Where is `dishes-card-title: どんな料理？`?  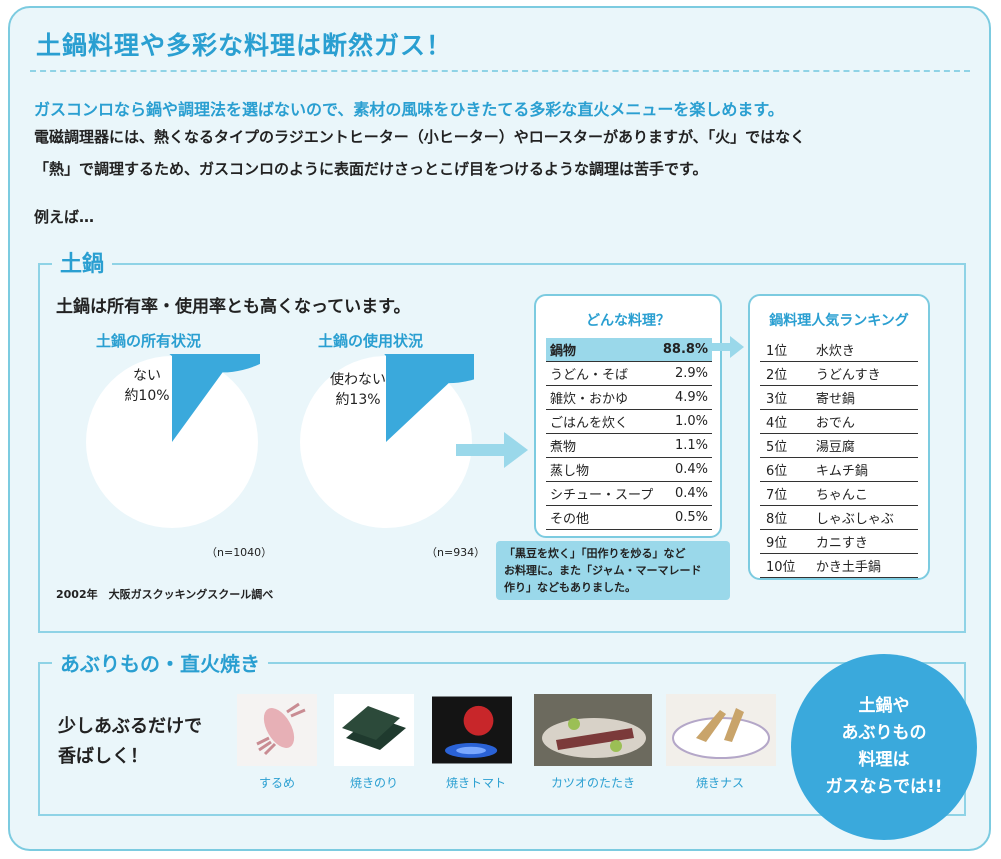 dishes-card-title: どんな料理？ is located at coordinates (628, 321).